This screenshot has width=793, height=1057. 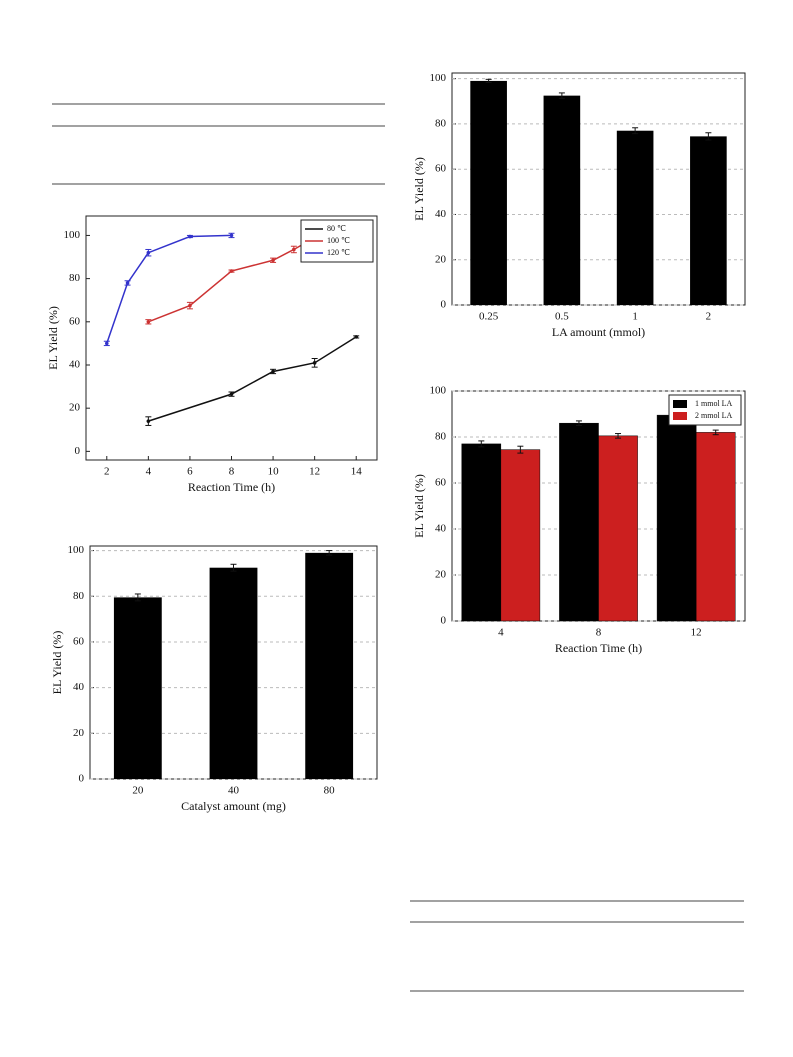 What do you see at coordinates (336, 228) in the screenshot?
I see `legend-label: 80 ℃` at bounding box center [336, 228].